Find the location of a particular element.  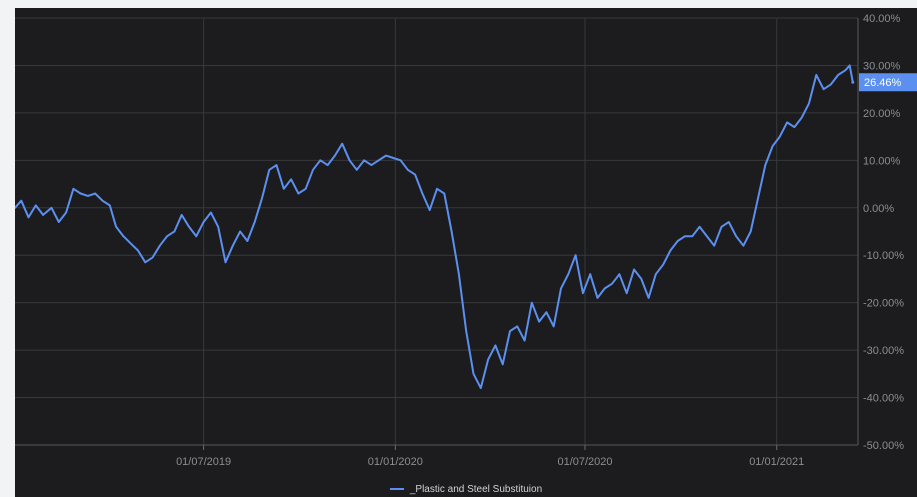

y-tick-label: 30.00% is located at coordinates (882, 66).